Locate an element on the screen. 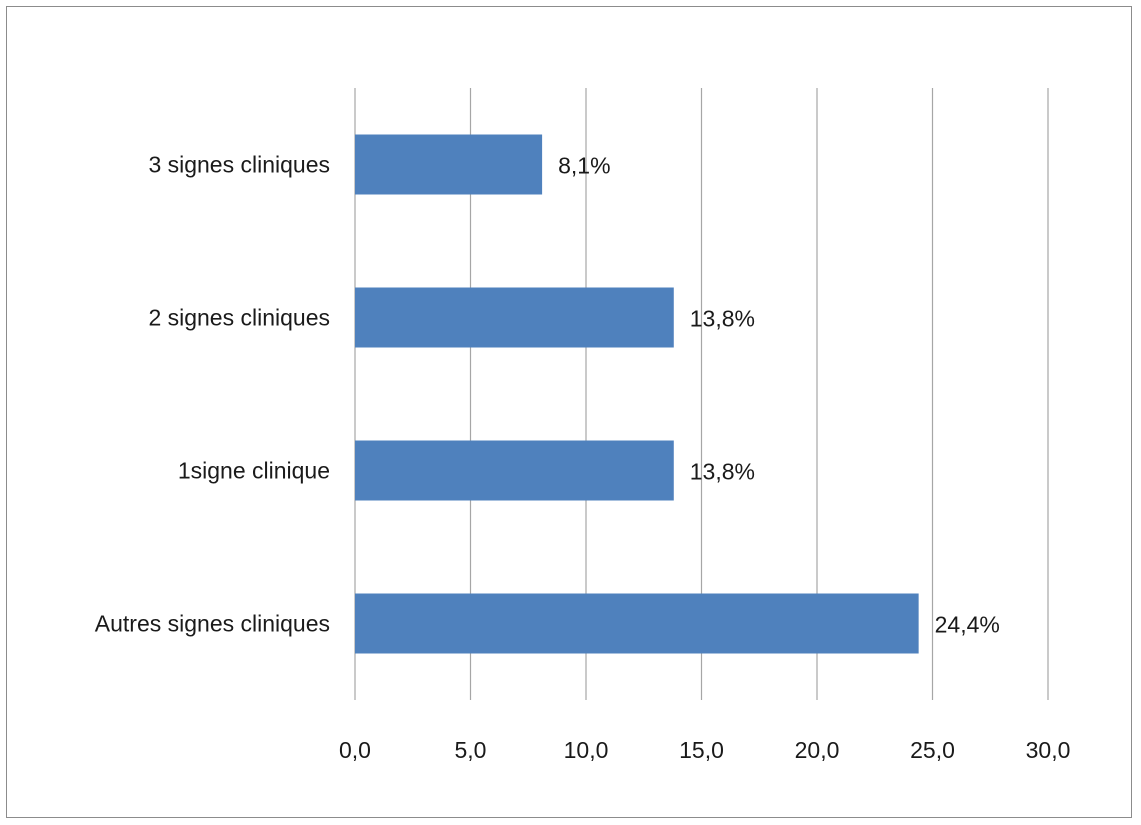 Image resolution: width=1141 pixels, height=825 pixels. category-label: 3 signes cliniques is located at coordinates (239, 165).